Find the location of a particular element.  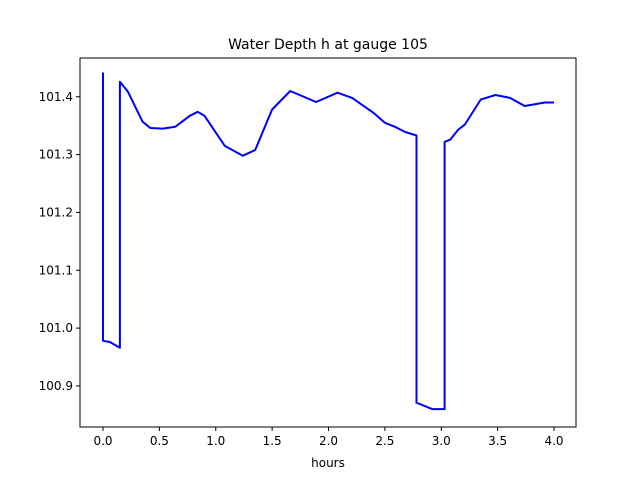

x-tick-label: 1.0 is located at coordinates (215, 441).